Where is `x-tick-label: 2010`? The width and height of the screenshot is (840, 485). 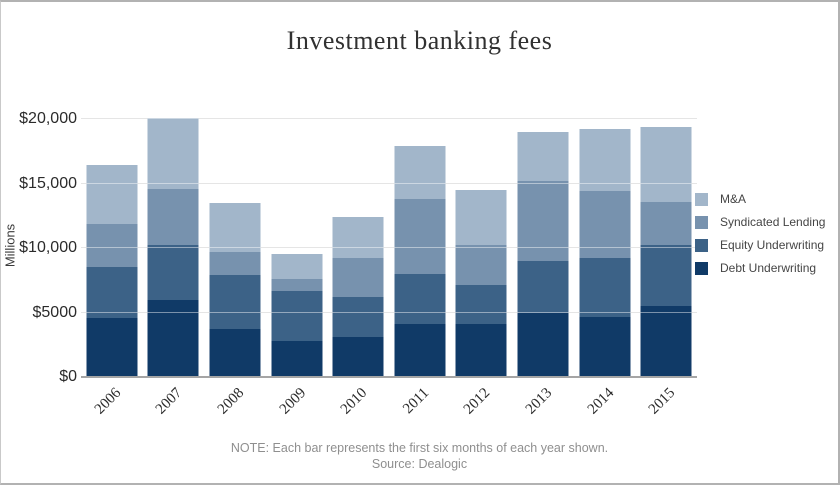
x-tick-label: 2010 is located at coordinates (354, 401).